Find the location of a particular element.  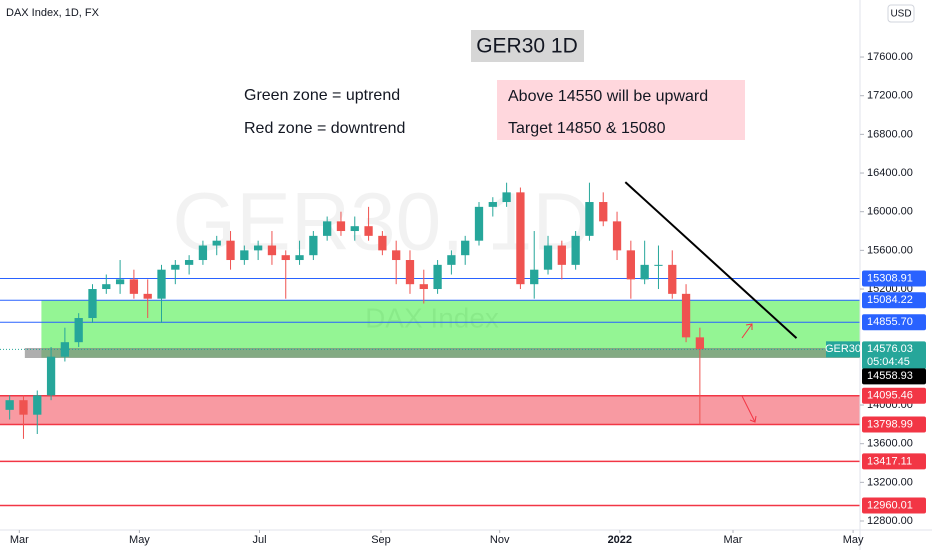

y-tick-label: 13600.00 is located at coordinates (890, 444).